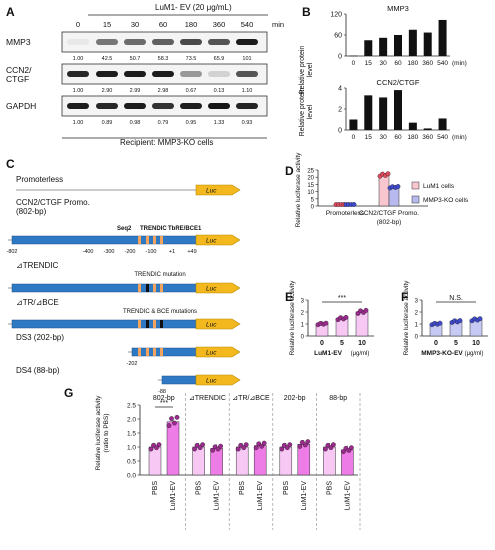 The height and width of the screenshot is (550, 495). What do you see at coordinates (398, 82) in the screenshot?
I see `b-chart-title: CCN2/CTGF` at bounding box center [398, 82].